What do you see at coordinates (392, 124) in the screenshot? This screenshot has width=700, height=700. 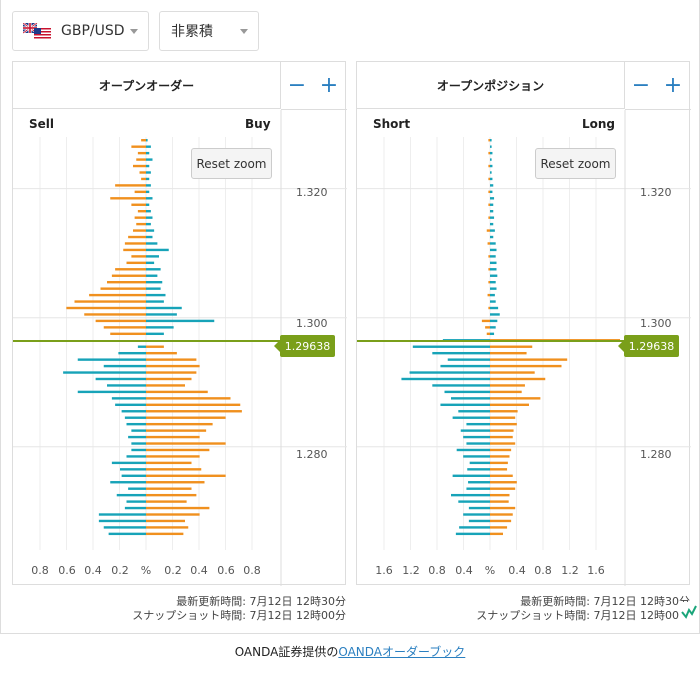 I see `short-label: Short` at bounding box center [392, 124].